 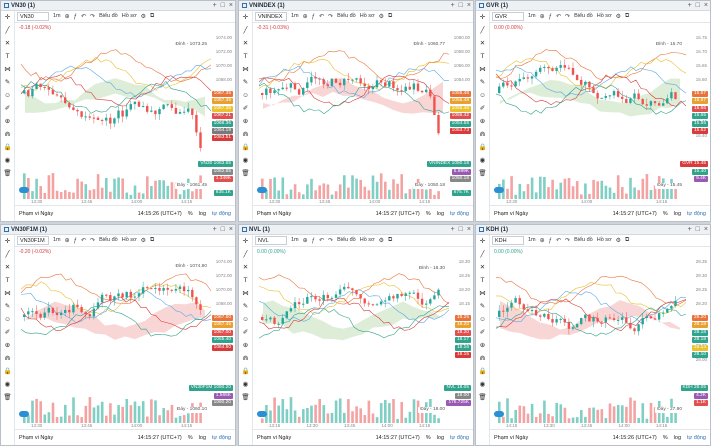 What do you see at coordinates (313, 16) in the screenshot?
I see `indicator-icon: ƒ` at bounding box center [313, 16].